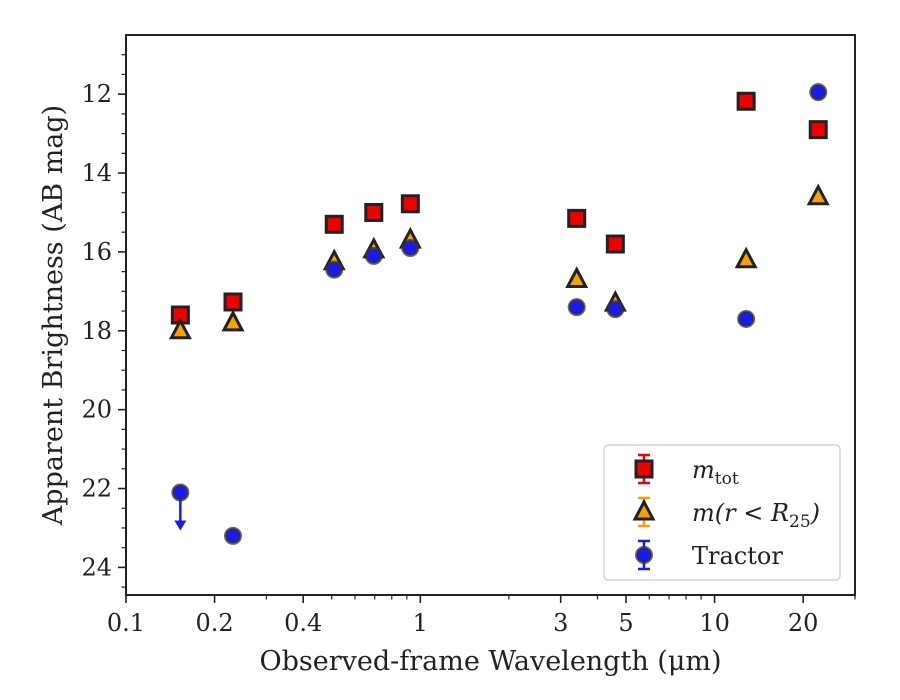 This screenshot has width=900, height=700. Describe the element at coordinates (96, 489) in the screenshot. I see `y-tick-label: 22` at that location.